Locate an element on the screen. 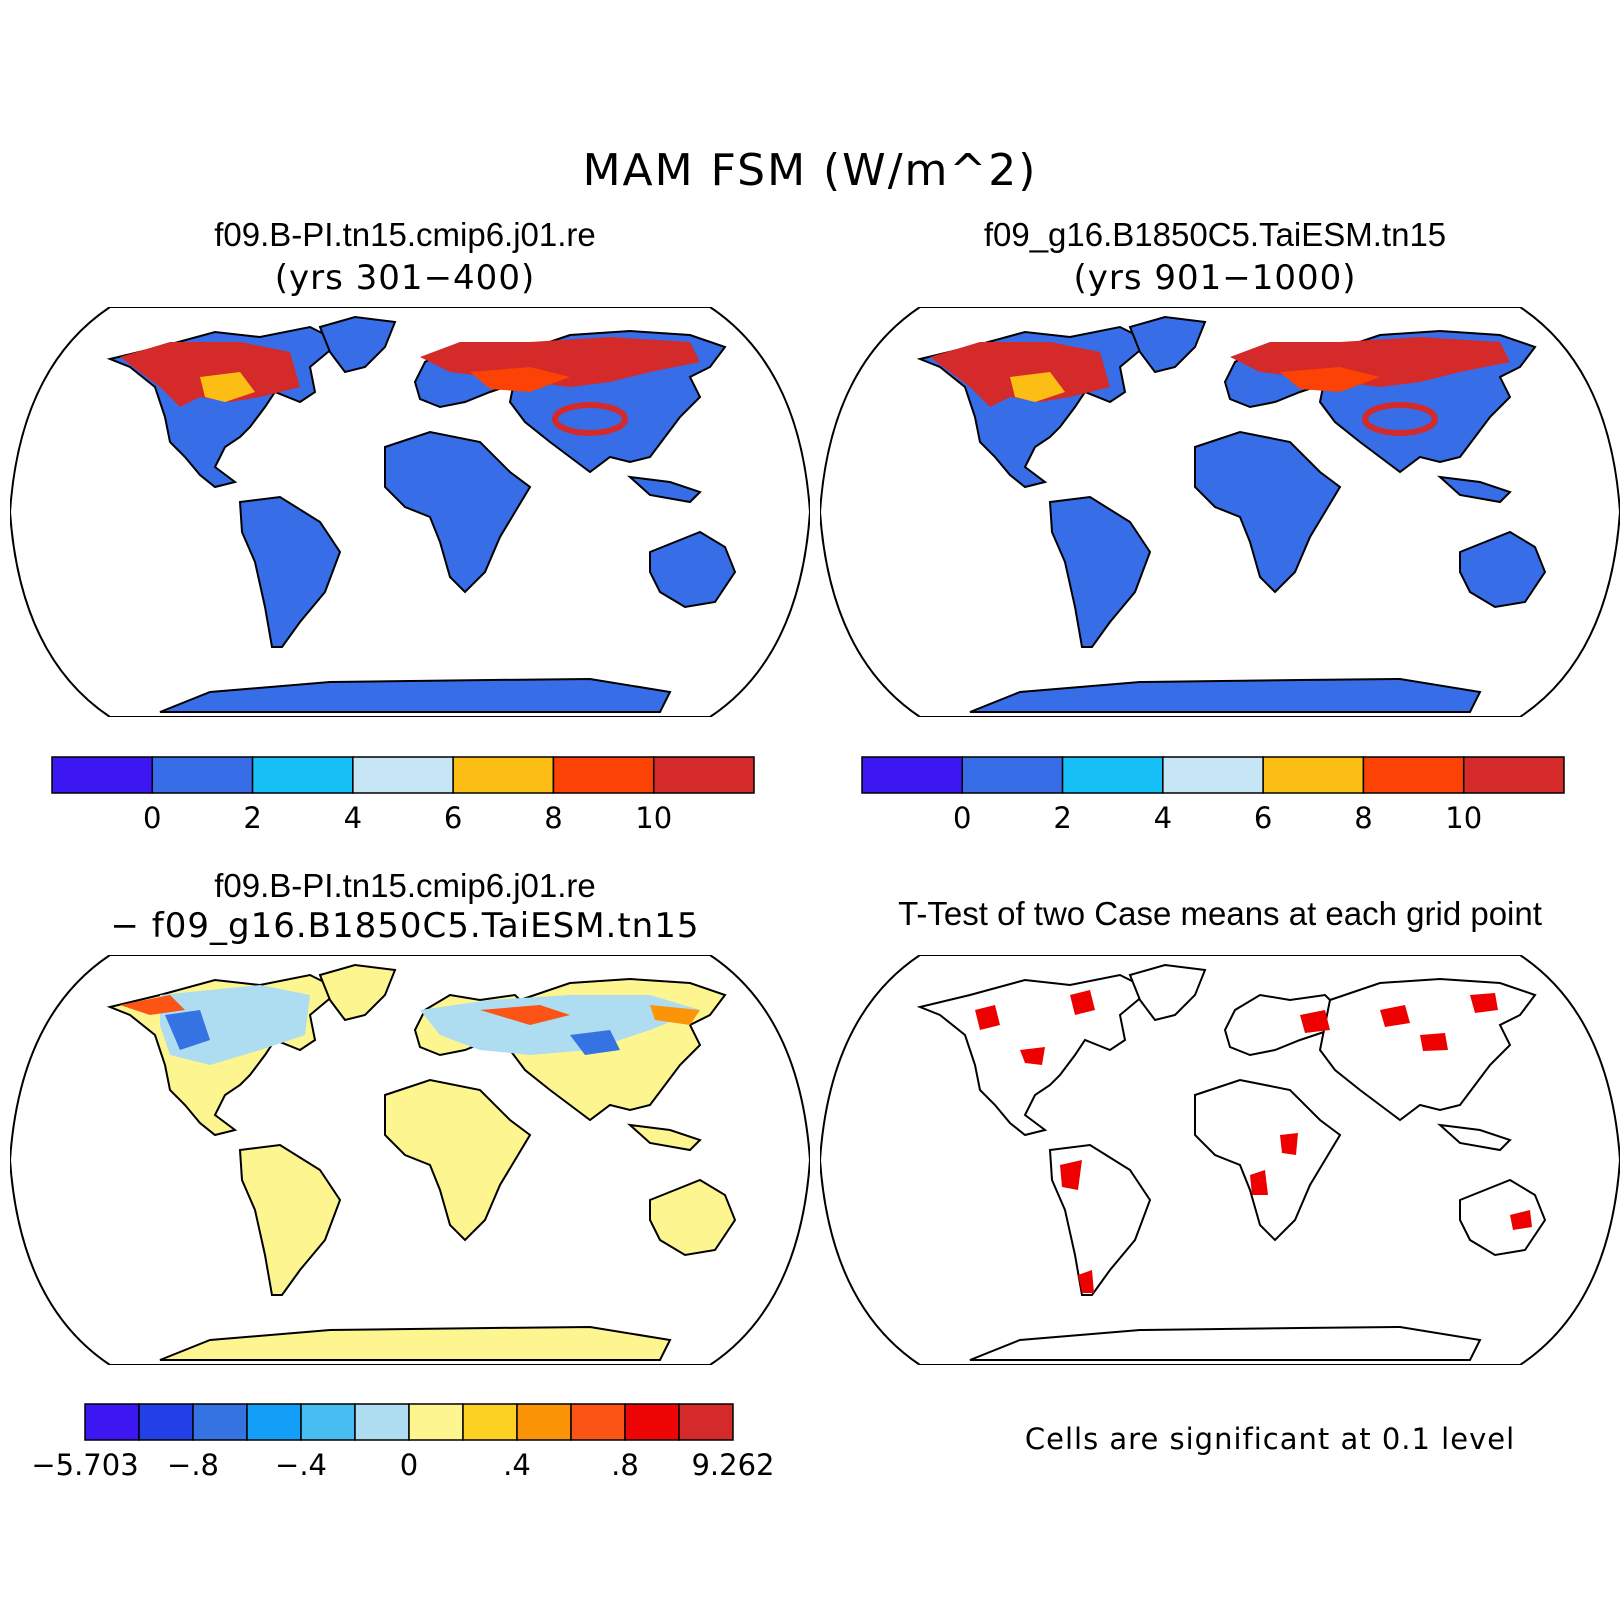  colorbar-1-label-4: 8 is located at coordinates (553, 818).